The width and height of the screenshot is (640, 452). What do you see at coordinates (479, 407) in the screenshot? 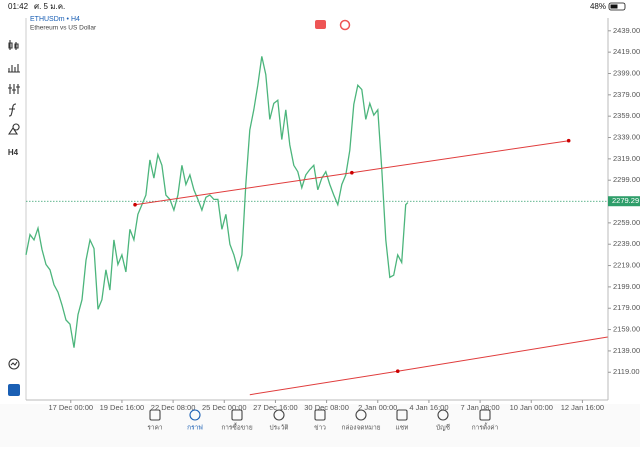
I see `x-tick-label: 7 Jan 08:00` at bounding box center [479, 407].